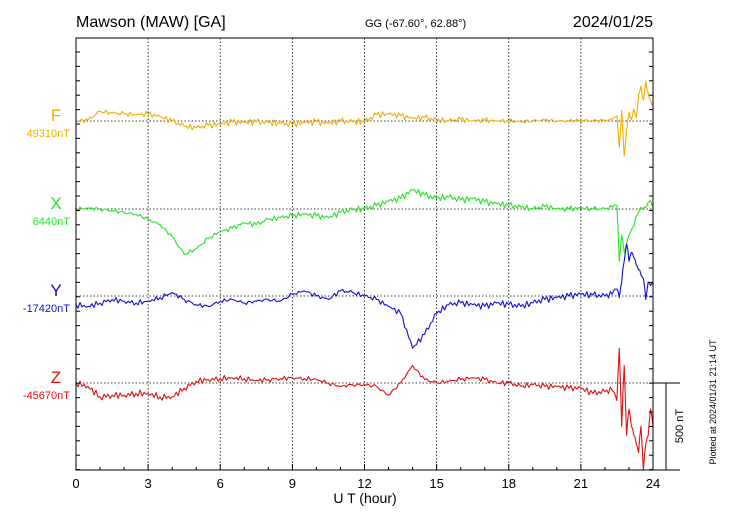  Describe the element at coordinates (713, 402) in the screenshot. I see `plotted-timestamp: Plotted at 2024/01/31 21:14 UT` at that location.